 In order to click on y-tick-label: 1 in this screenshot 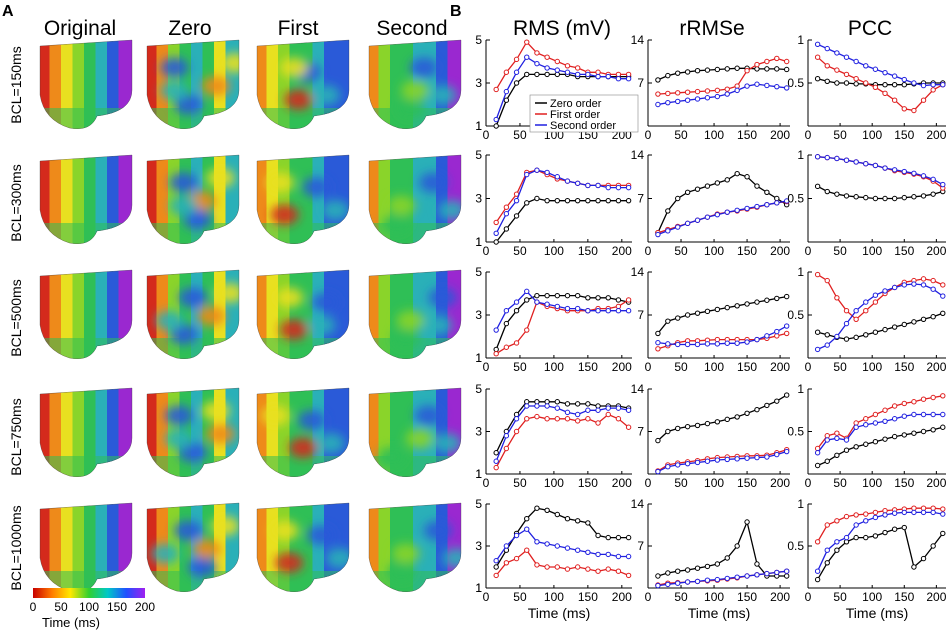, I will do `click(478, 474)`.